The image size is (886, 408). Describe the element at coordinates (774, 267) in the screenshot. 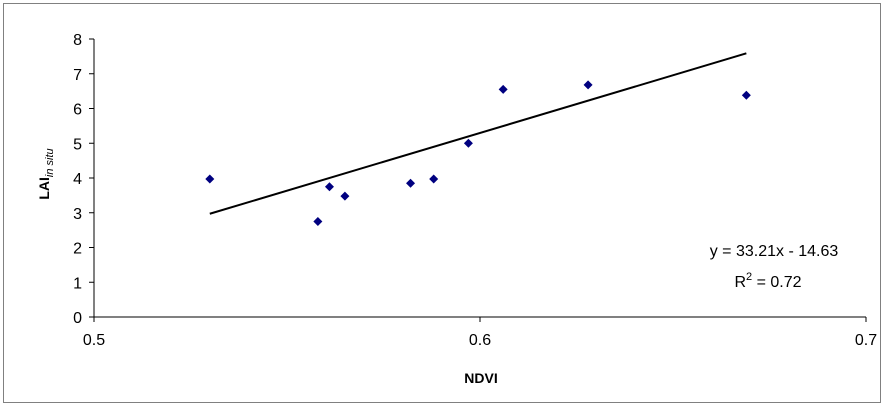

I see `trendline-label: y = 33.21x - 14.63 R2 = 0.72` at that location.